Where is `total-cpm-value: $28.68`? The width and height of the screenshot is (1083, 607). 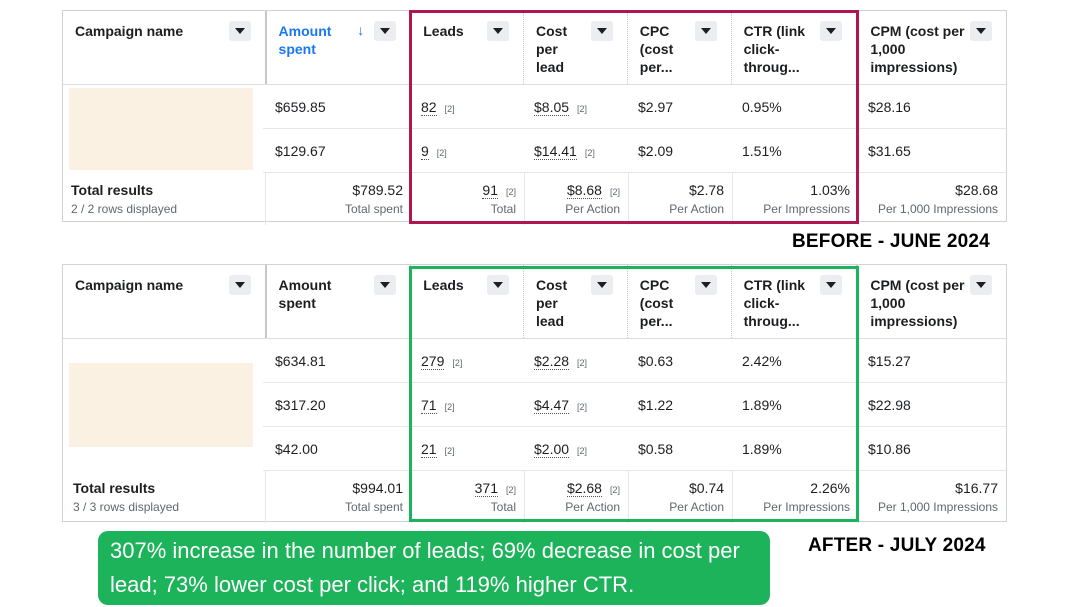
total-cpm-value: $28.68 is located at coordinates (976, 190).